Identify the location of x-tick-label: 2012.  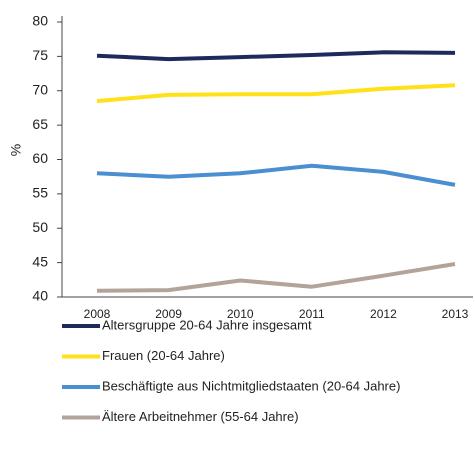
(383, 314).